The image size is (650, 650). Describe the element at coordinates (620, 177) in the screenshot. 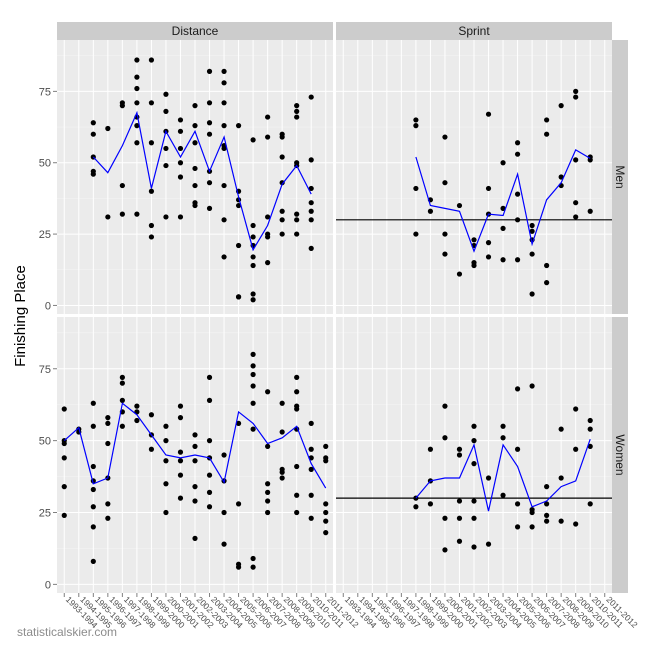

I see `row-strip` at that location.